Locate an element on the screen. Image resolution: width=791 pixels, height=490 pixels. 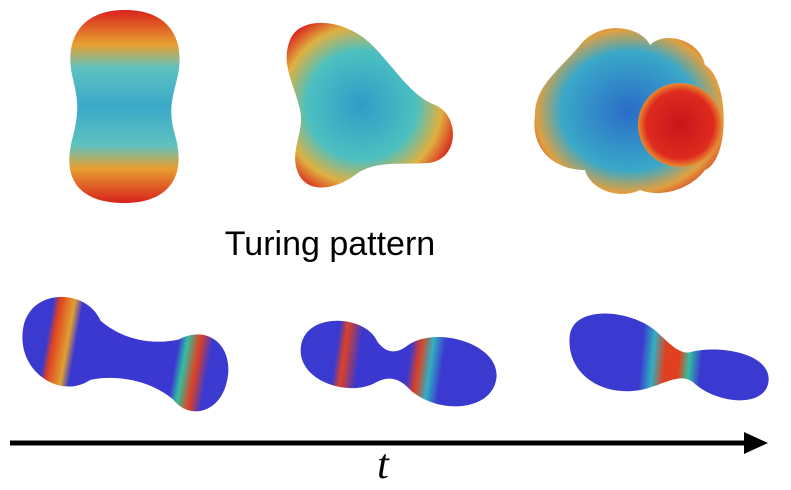
caption: Turing pattern is located at coordinates (330, 244).